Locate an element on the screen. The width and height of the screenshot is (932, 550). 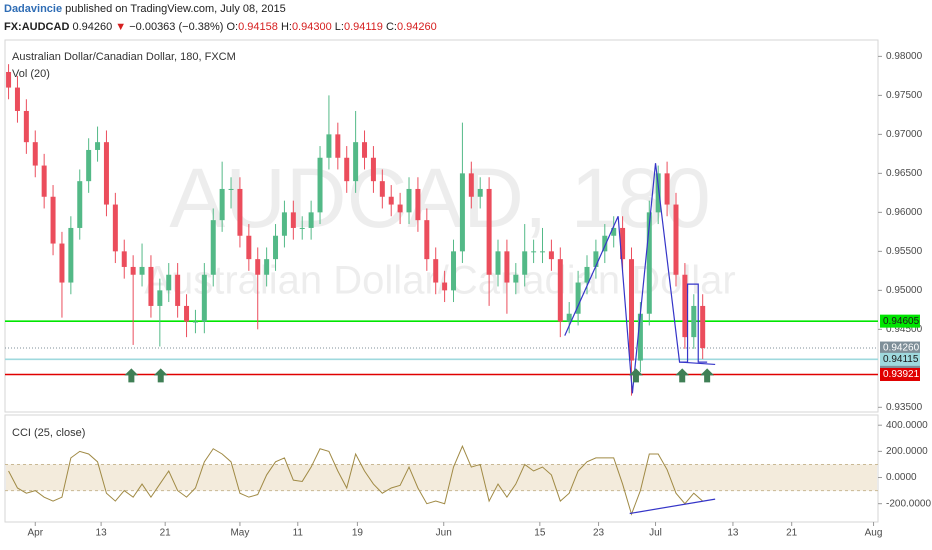
y-tick-label: 0.93500 is located at coordinates (904, 407).